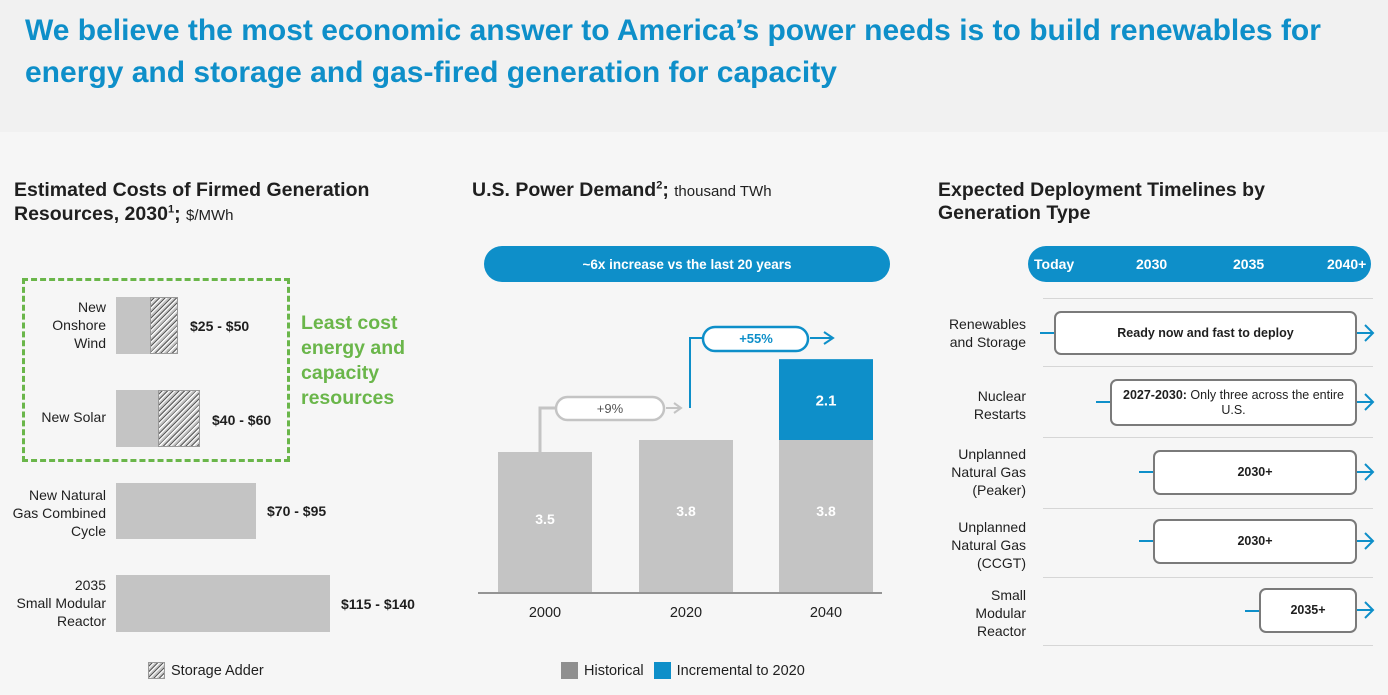 This screenshot has width=1388, height=695. Describe the element at coordinates (1249, 264) in the screenshot. I see `timeline-tick-2035: 2035` at that location.